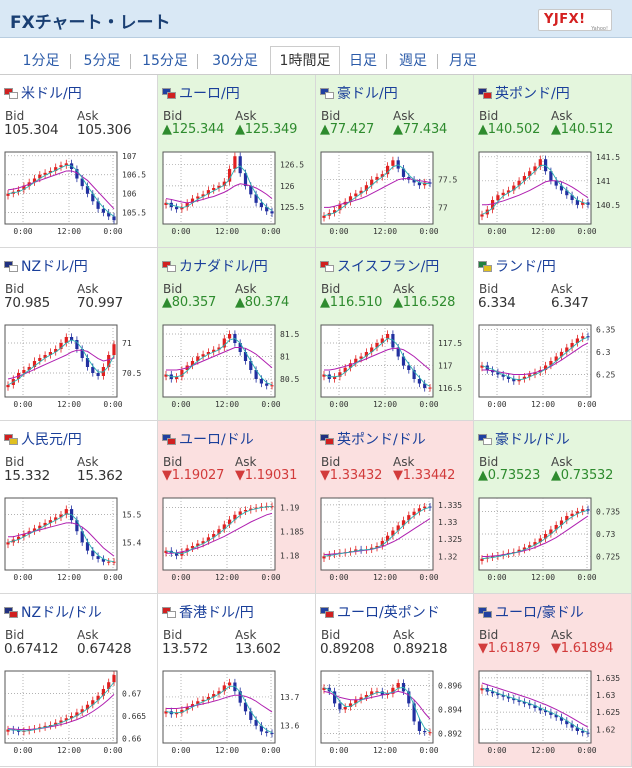 The width and height of the screenshot is (632, 768). I want to click on y-tick-label: 6.3, so click(603, 352).